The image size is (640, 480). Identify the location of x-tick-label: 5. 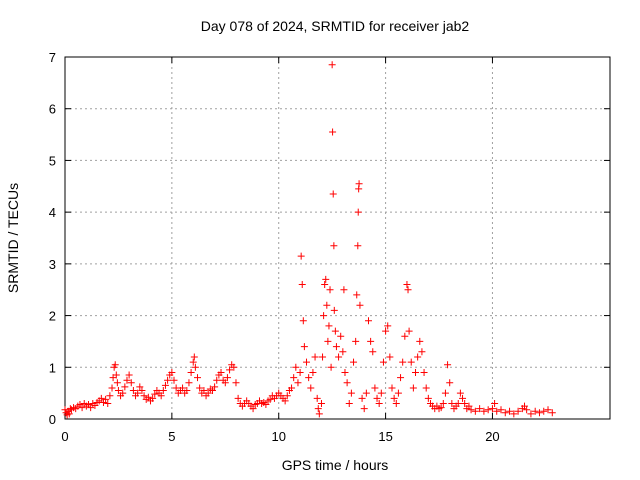
(171, 436).